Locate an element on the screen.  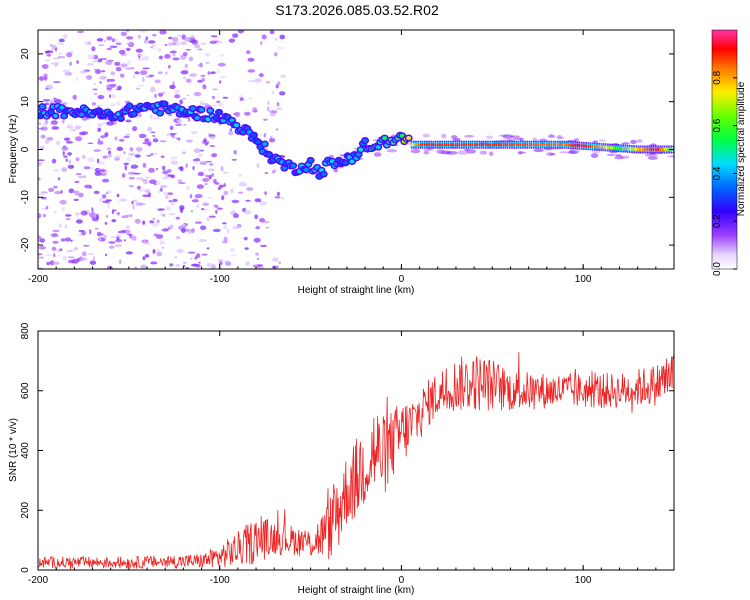
snr-ytick-label: 400 is located at coordinates (25, 450).